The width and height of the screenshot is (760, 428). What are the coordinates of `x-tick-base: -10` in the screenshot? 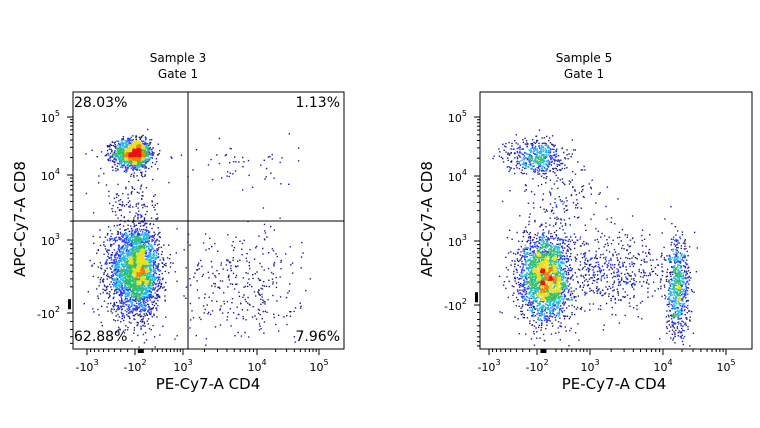 It's located at (84, 367).